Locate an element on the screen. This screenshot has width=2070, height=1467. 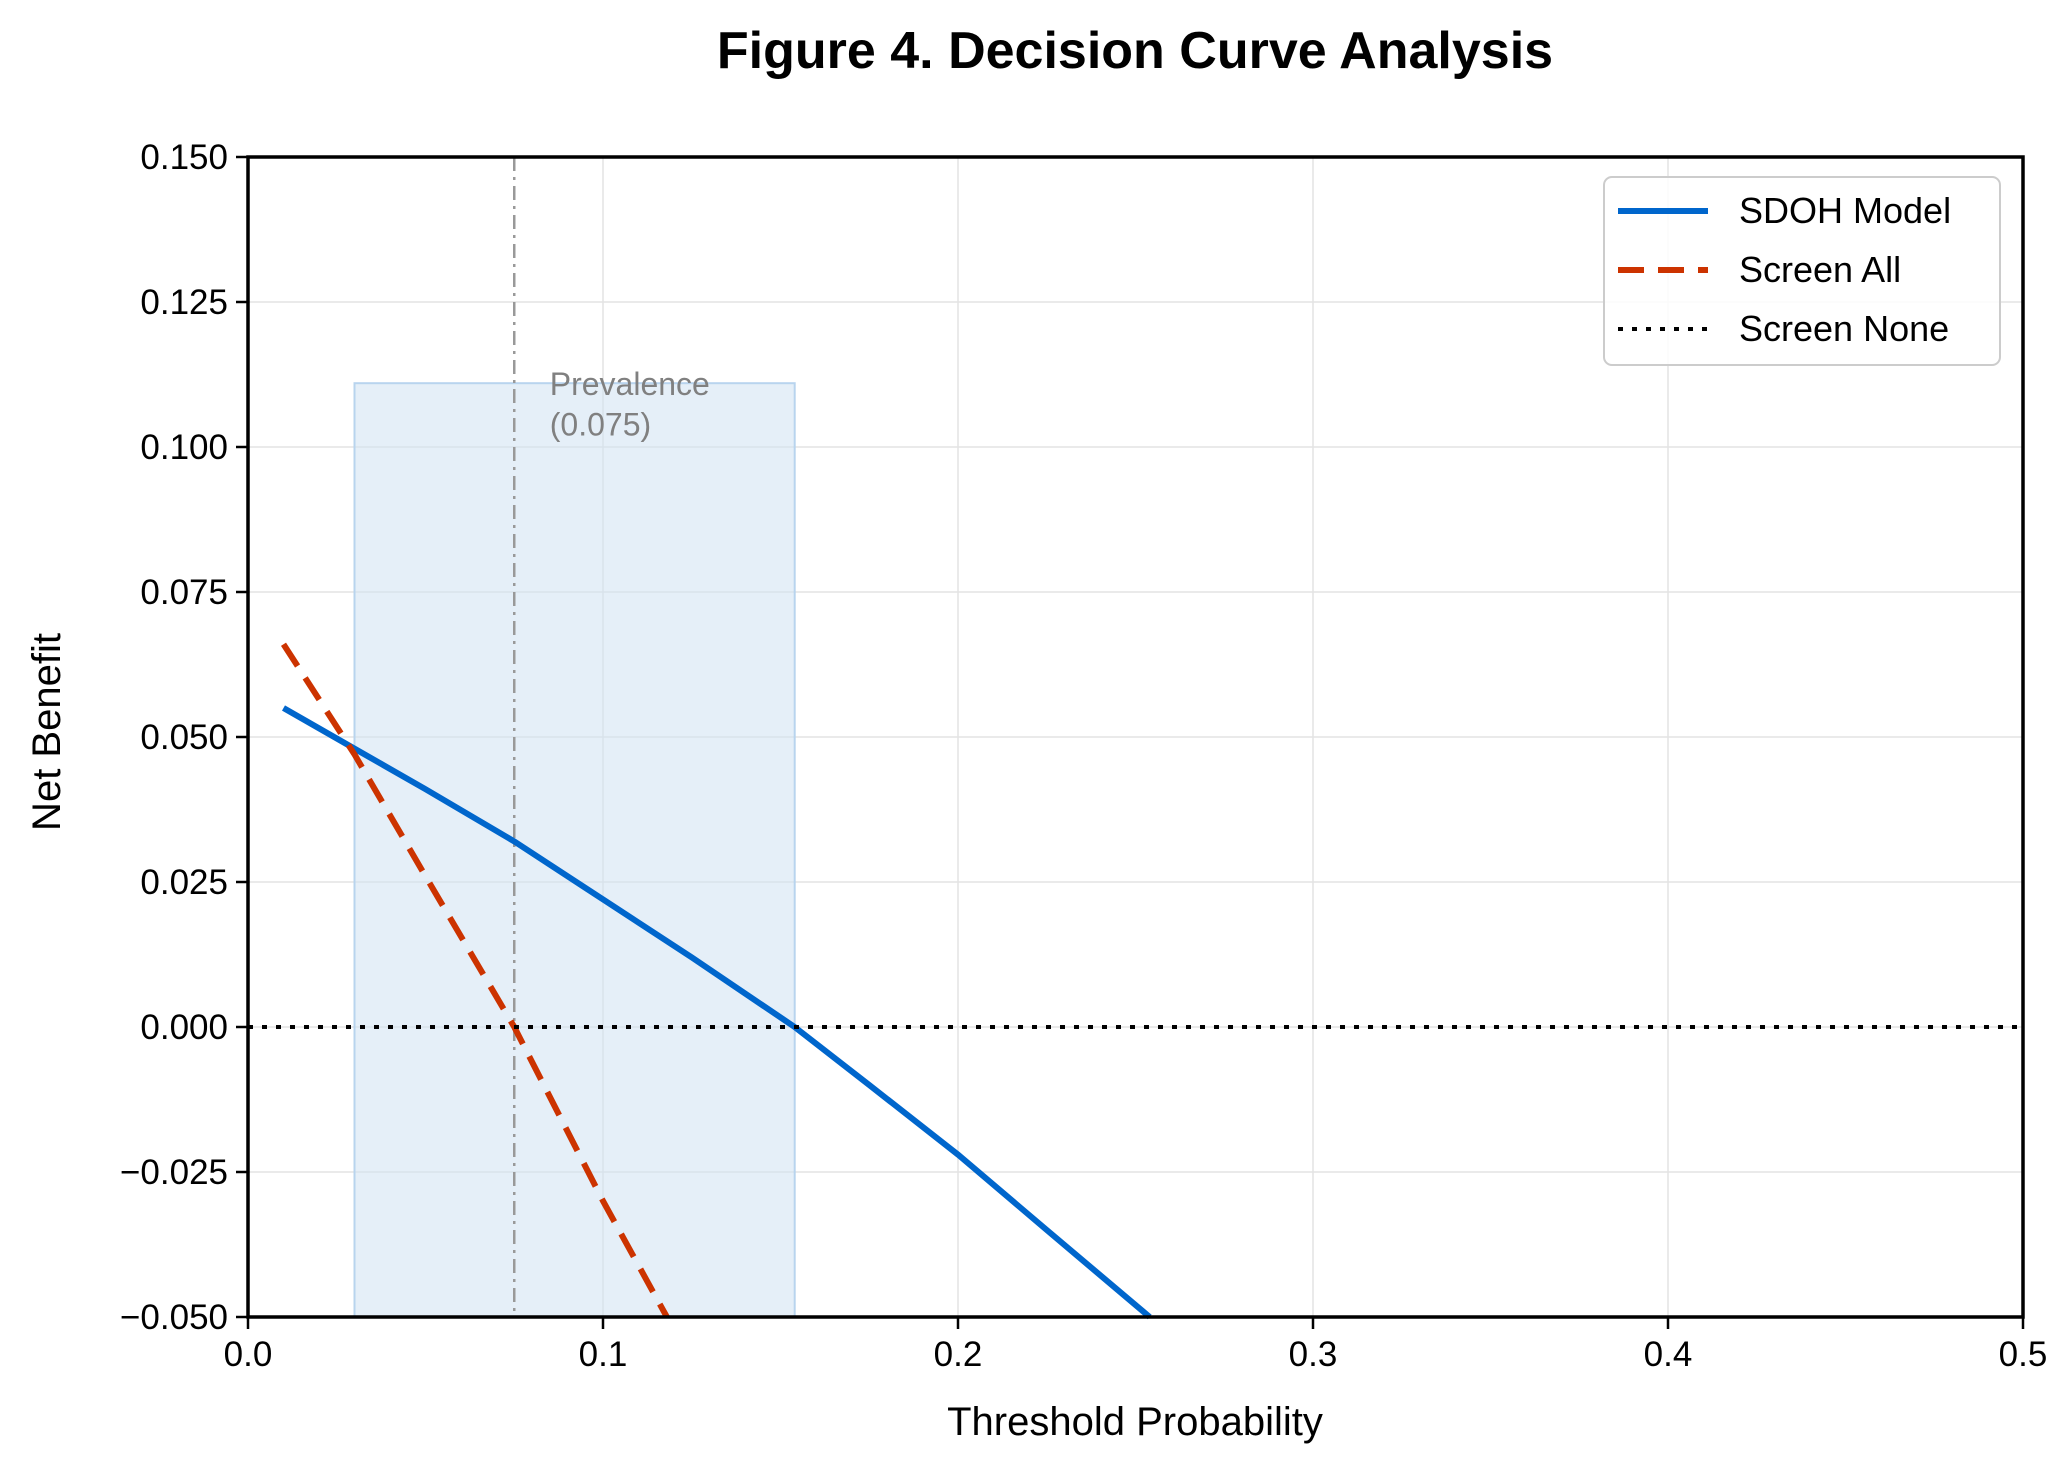
y-tick-label: 0.100 is located at coordinates (184, 447).